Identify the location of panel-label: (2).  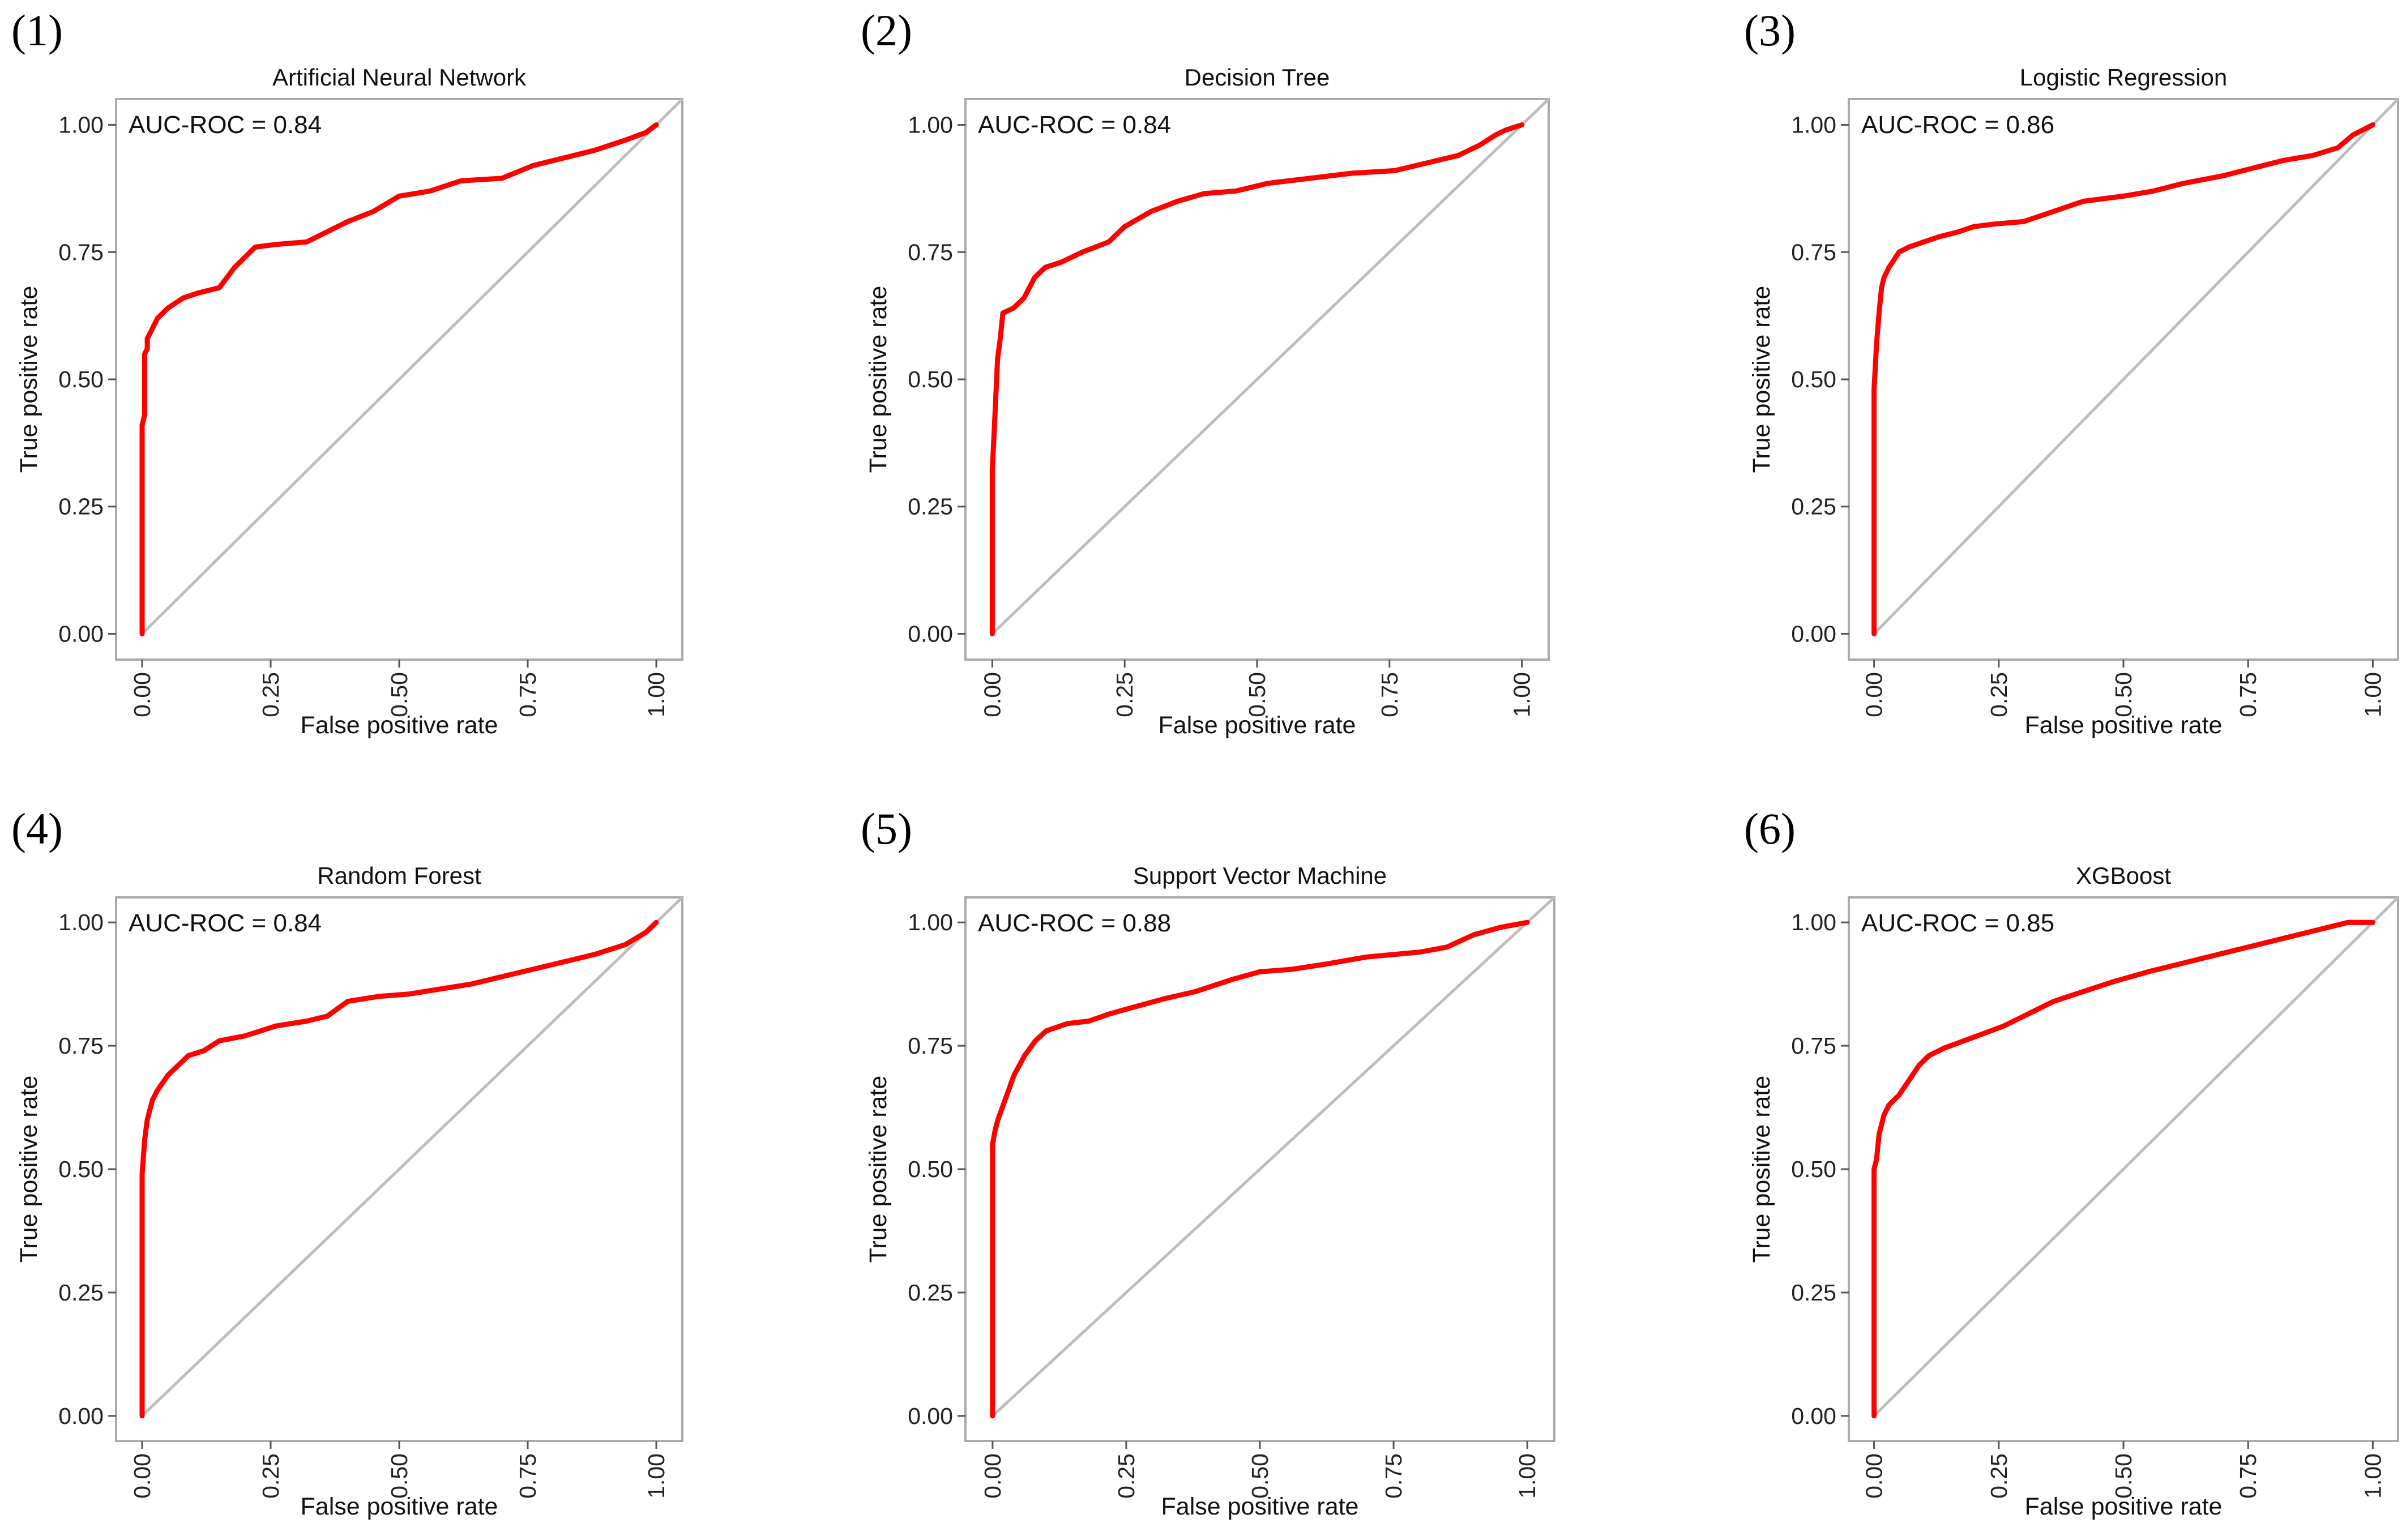
(886, 30).